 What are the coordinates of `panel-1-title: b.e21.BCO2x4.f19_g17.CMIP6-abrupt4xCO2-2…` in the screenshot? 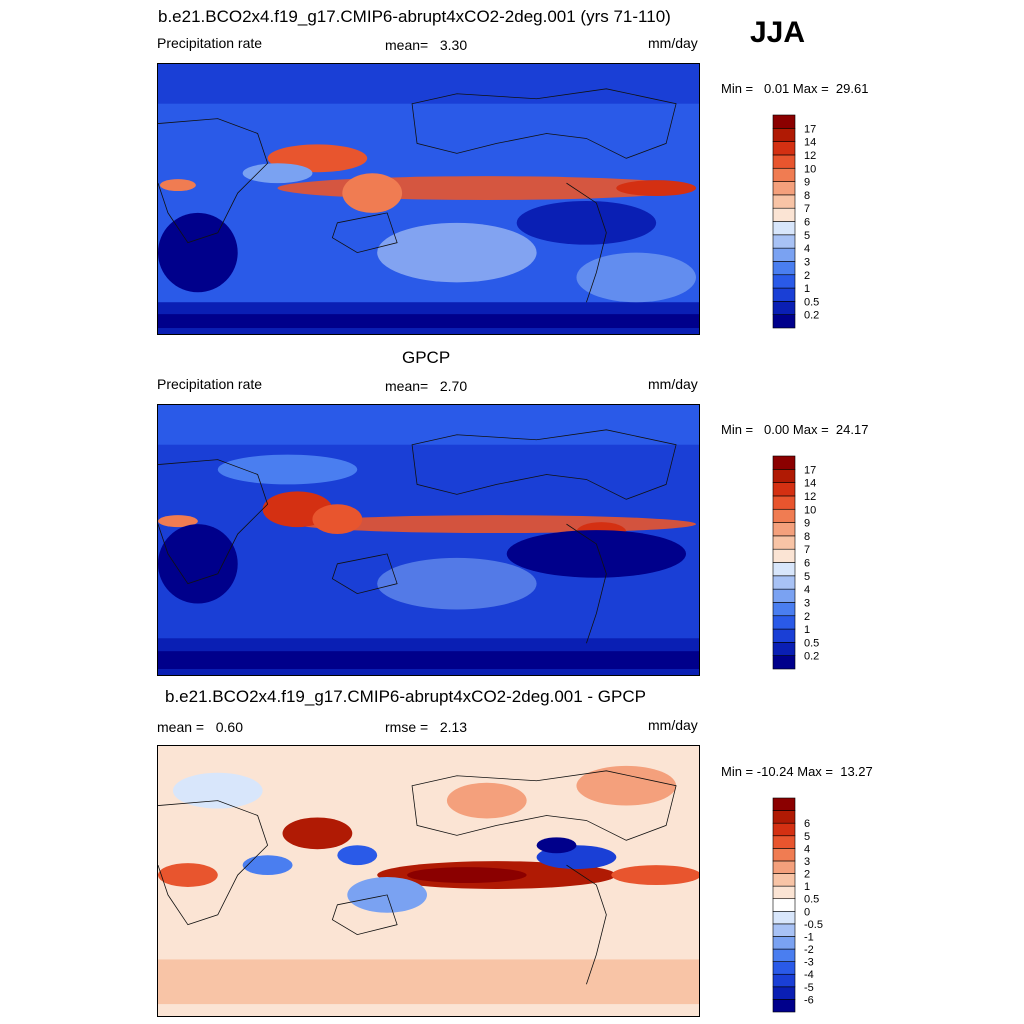 It's located at (414, 16).